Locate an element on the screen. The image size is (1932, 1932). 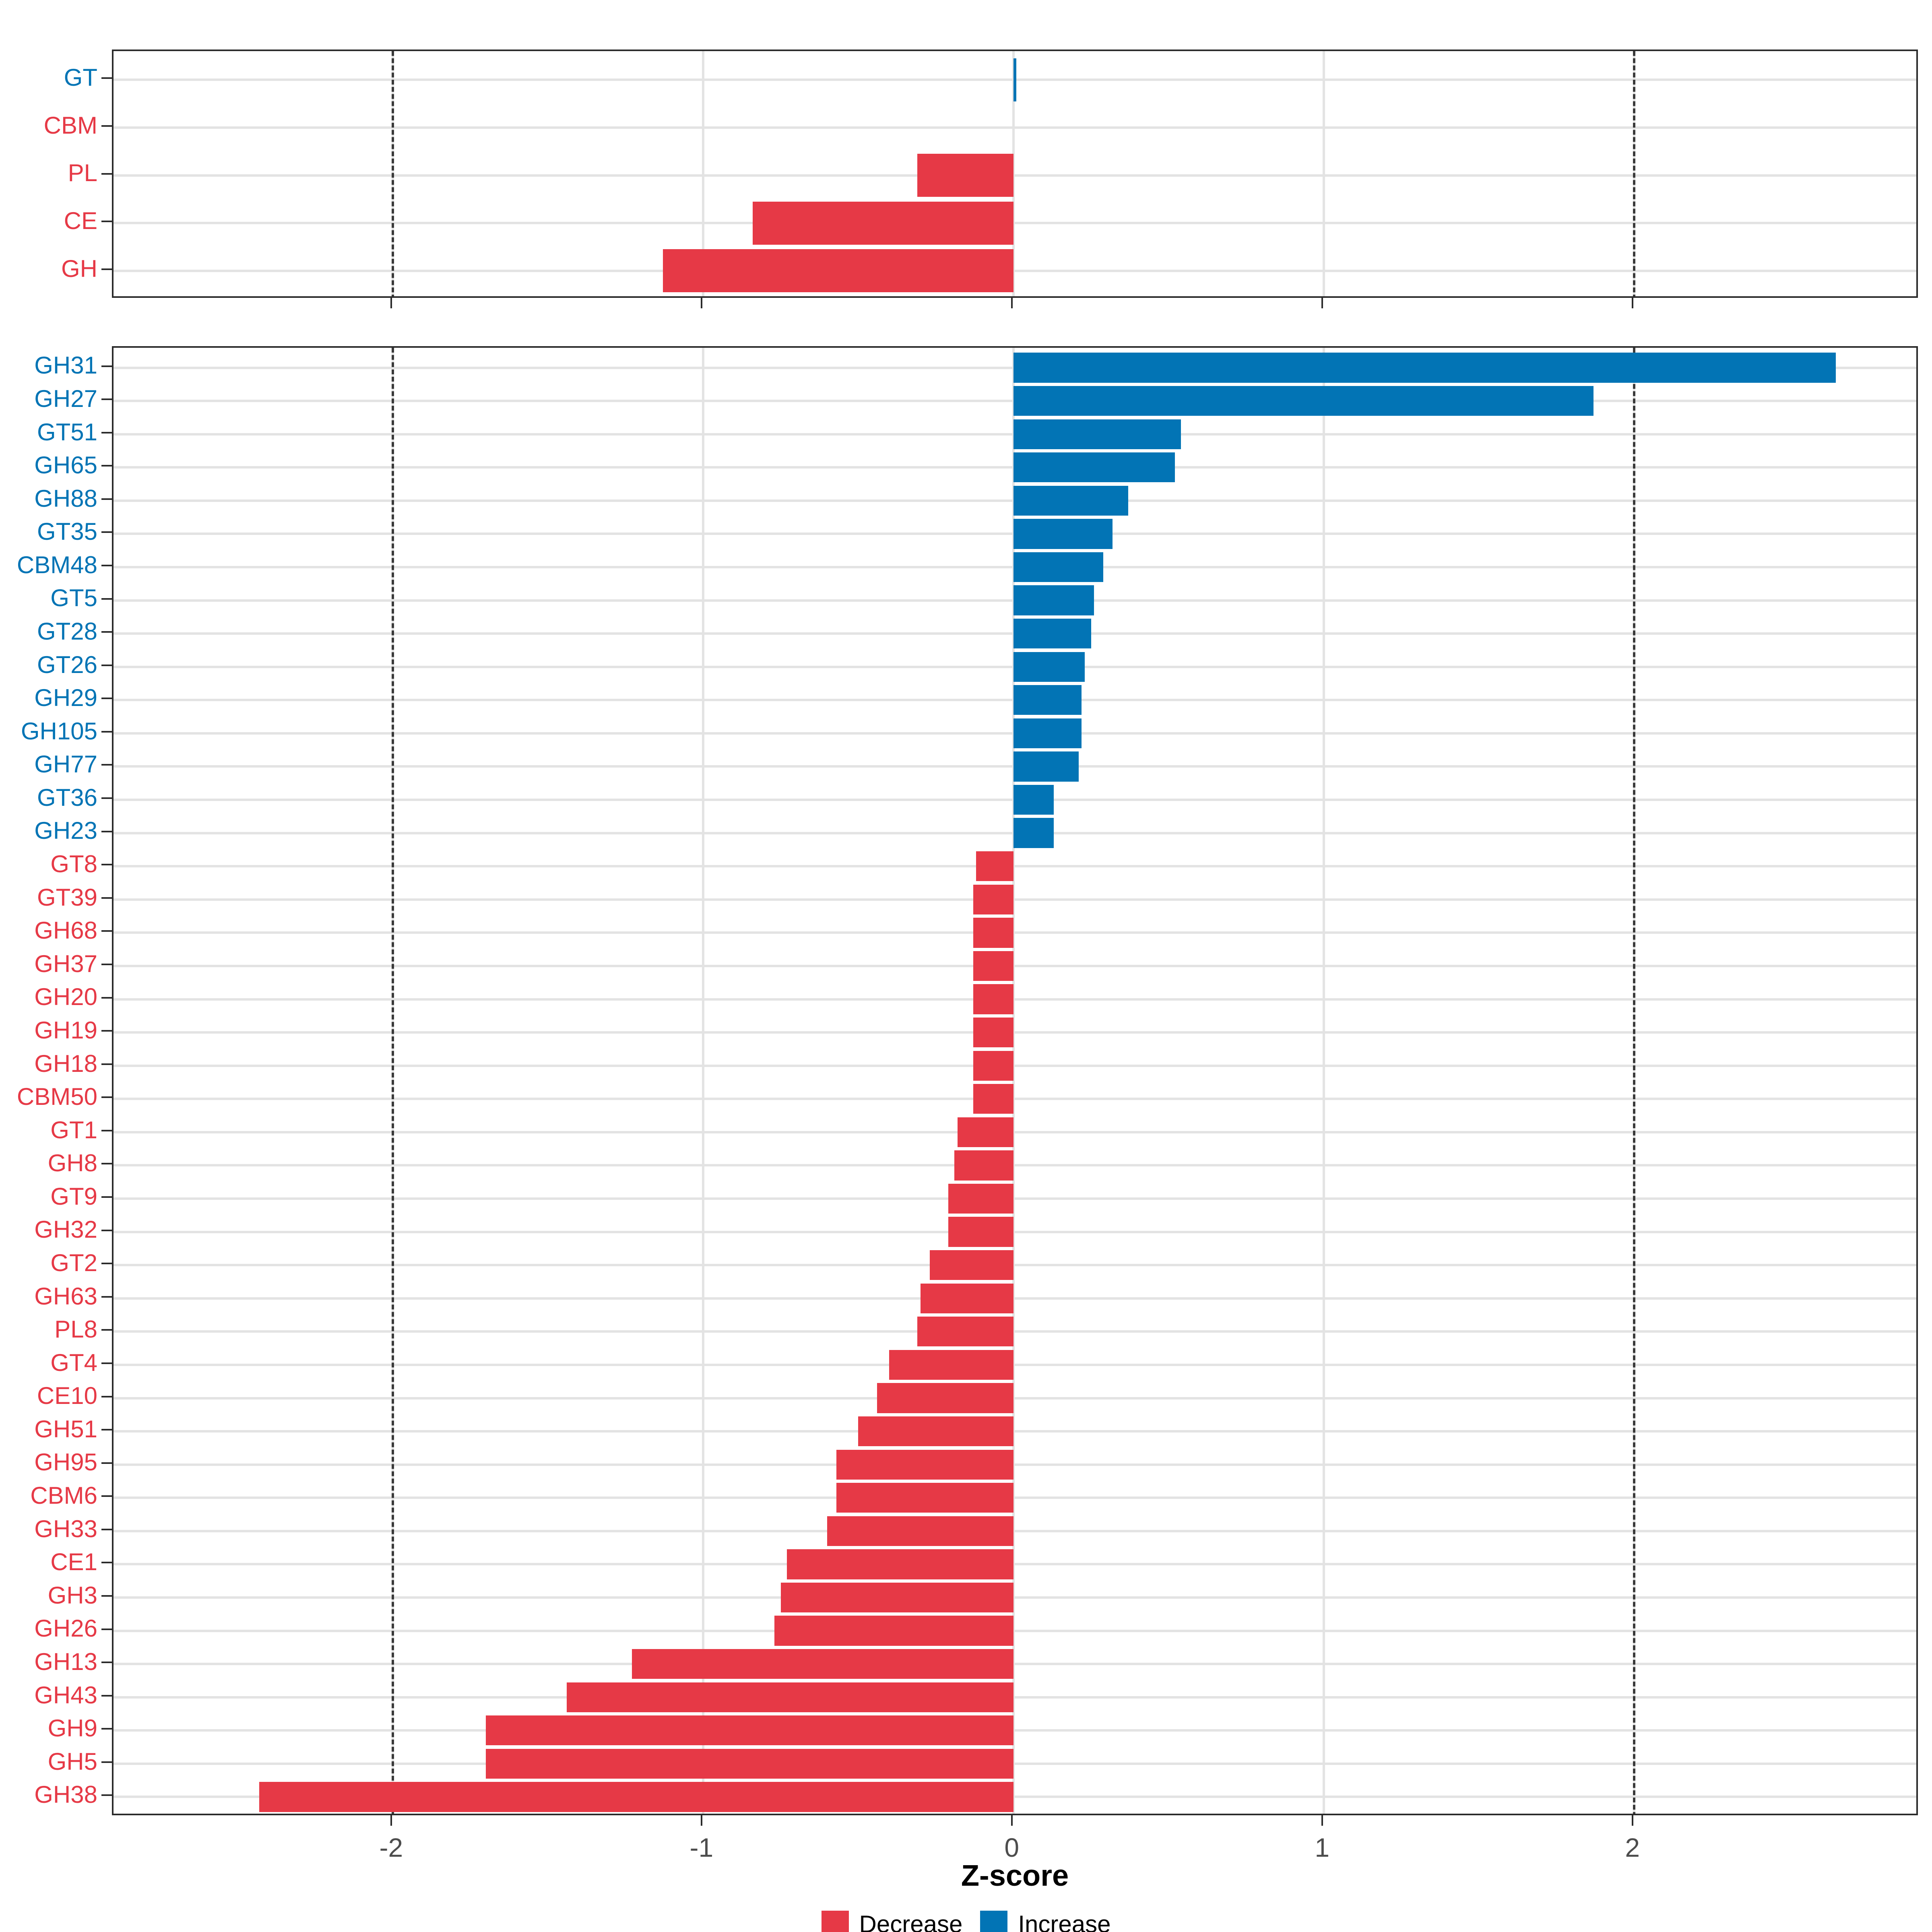
x-tick-label--1: -1 is located at coordinates (701, 1848).